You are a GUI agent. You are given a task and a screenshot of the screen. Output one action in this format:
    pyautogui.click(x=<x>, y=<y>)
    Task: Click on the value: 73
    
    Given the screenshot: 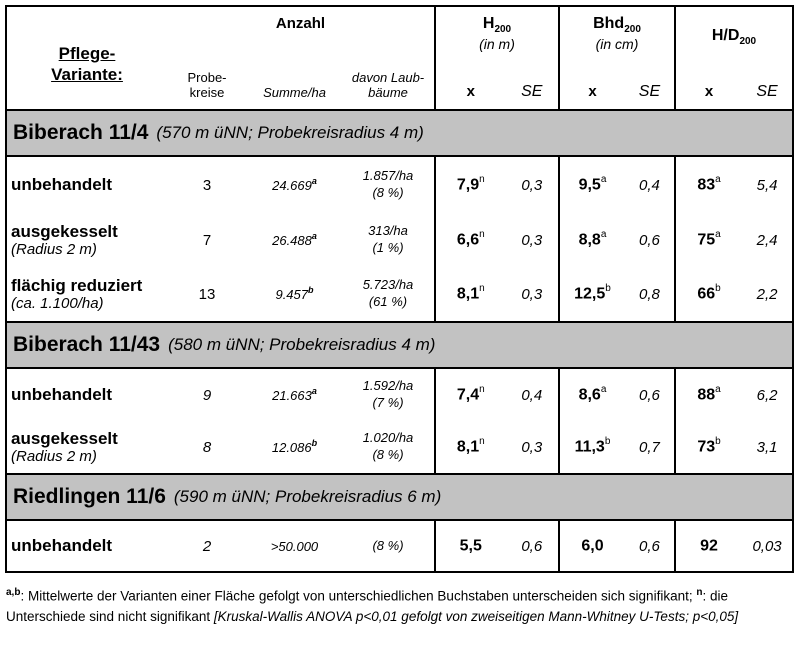 What is the action you would take?
    pyautogui.click(x=706, y=447)
    